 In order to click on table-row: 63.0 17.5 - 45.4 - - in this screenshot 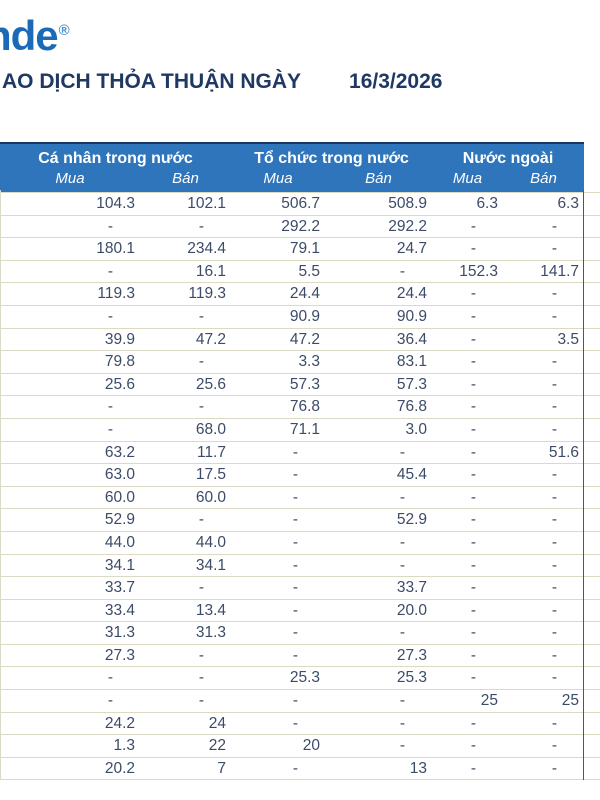, I will do `click(300, 475)`.